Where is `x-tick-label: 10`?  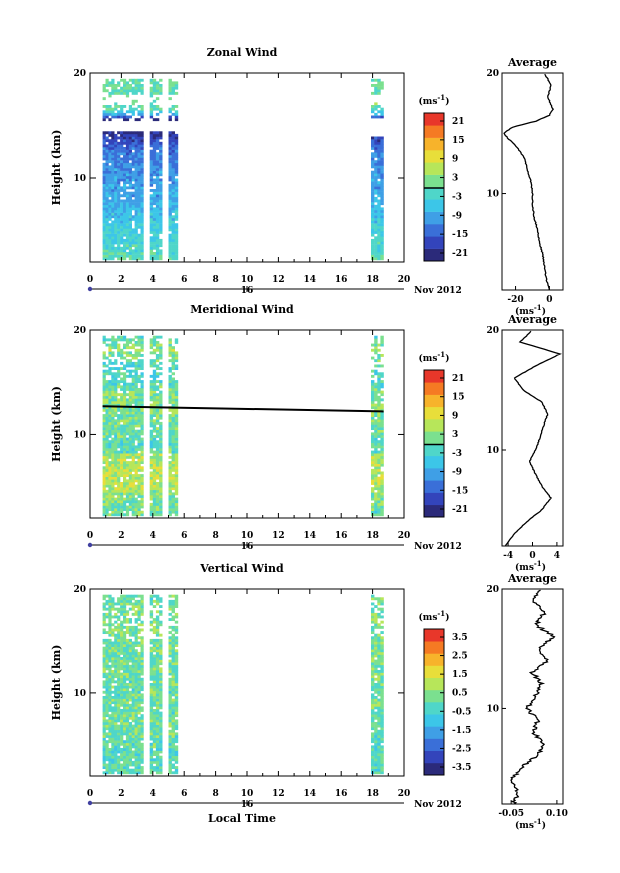 x-tick-label: 10 is located at coordinates (247, 280).